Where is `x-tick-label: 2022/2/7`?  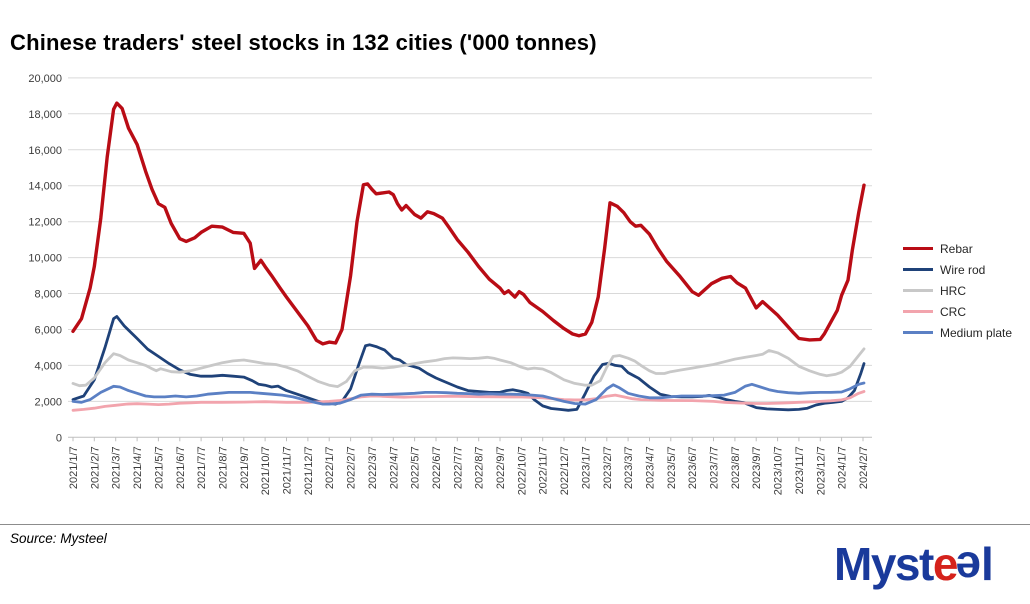 x-tick-label: 2022/2/7 is located at coordinates (352, 467).